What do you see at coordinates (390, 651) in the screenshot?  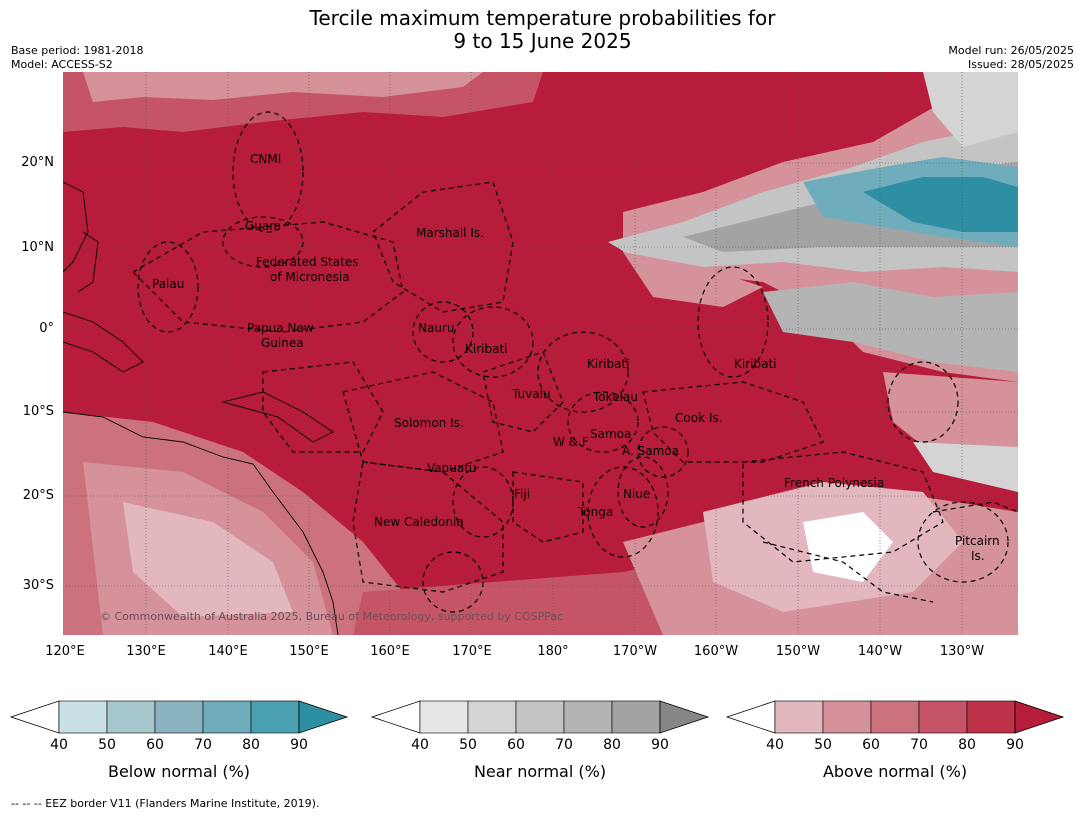 I see `lon-label: 160°E` at bounding box center [390, 651].